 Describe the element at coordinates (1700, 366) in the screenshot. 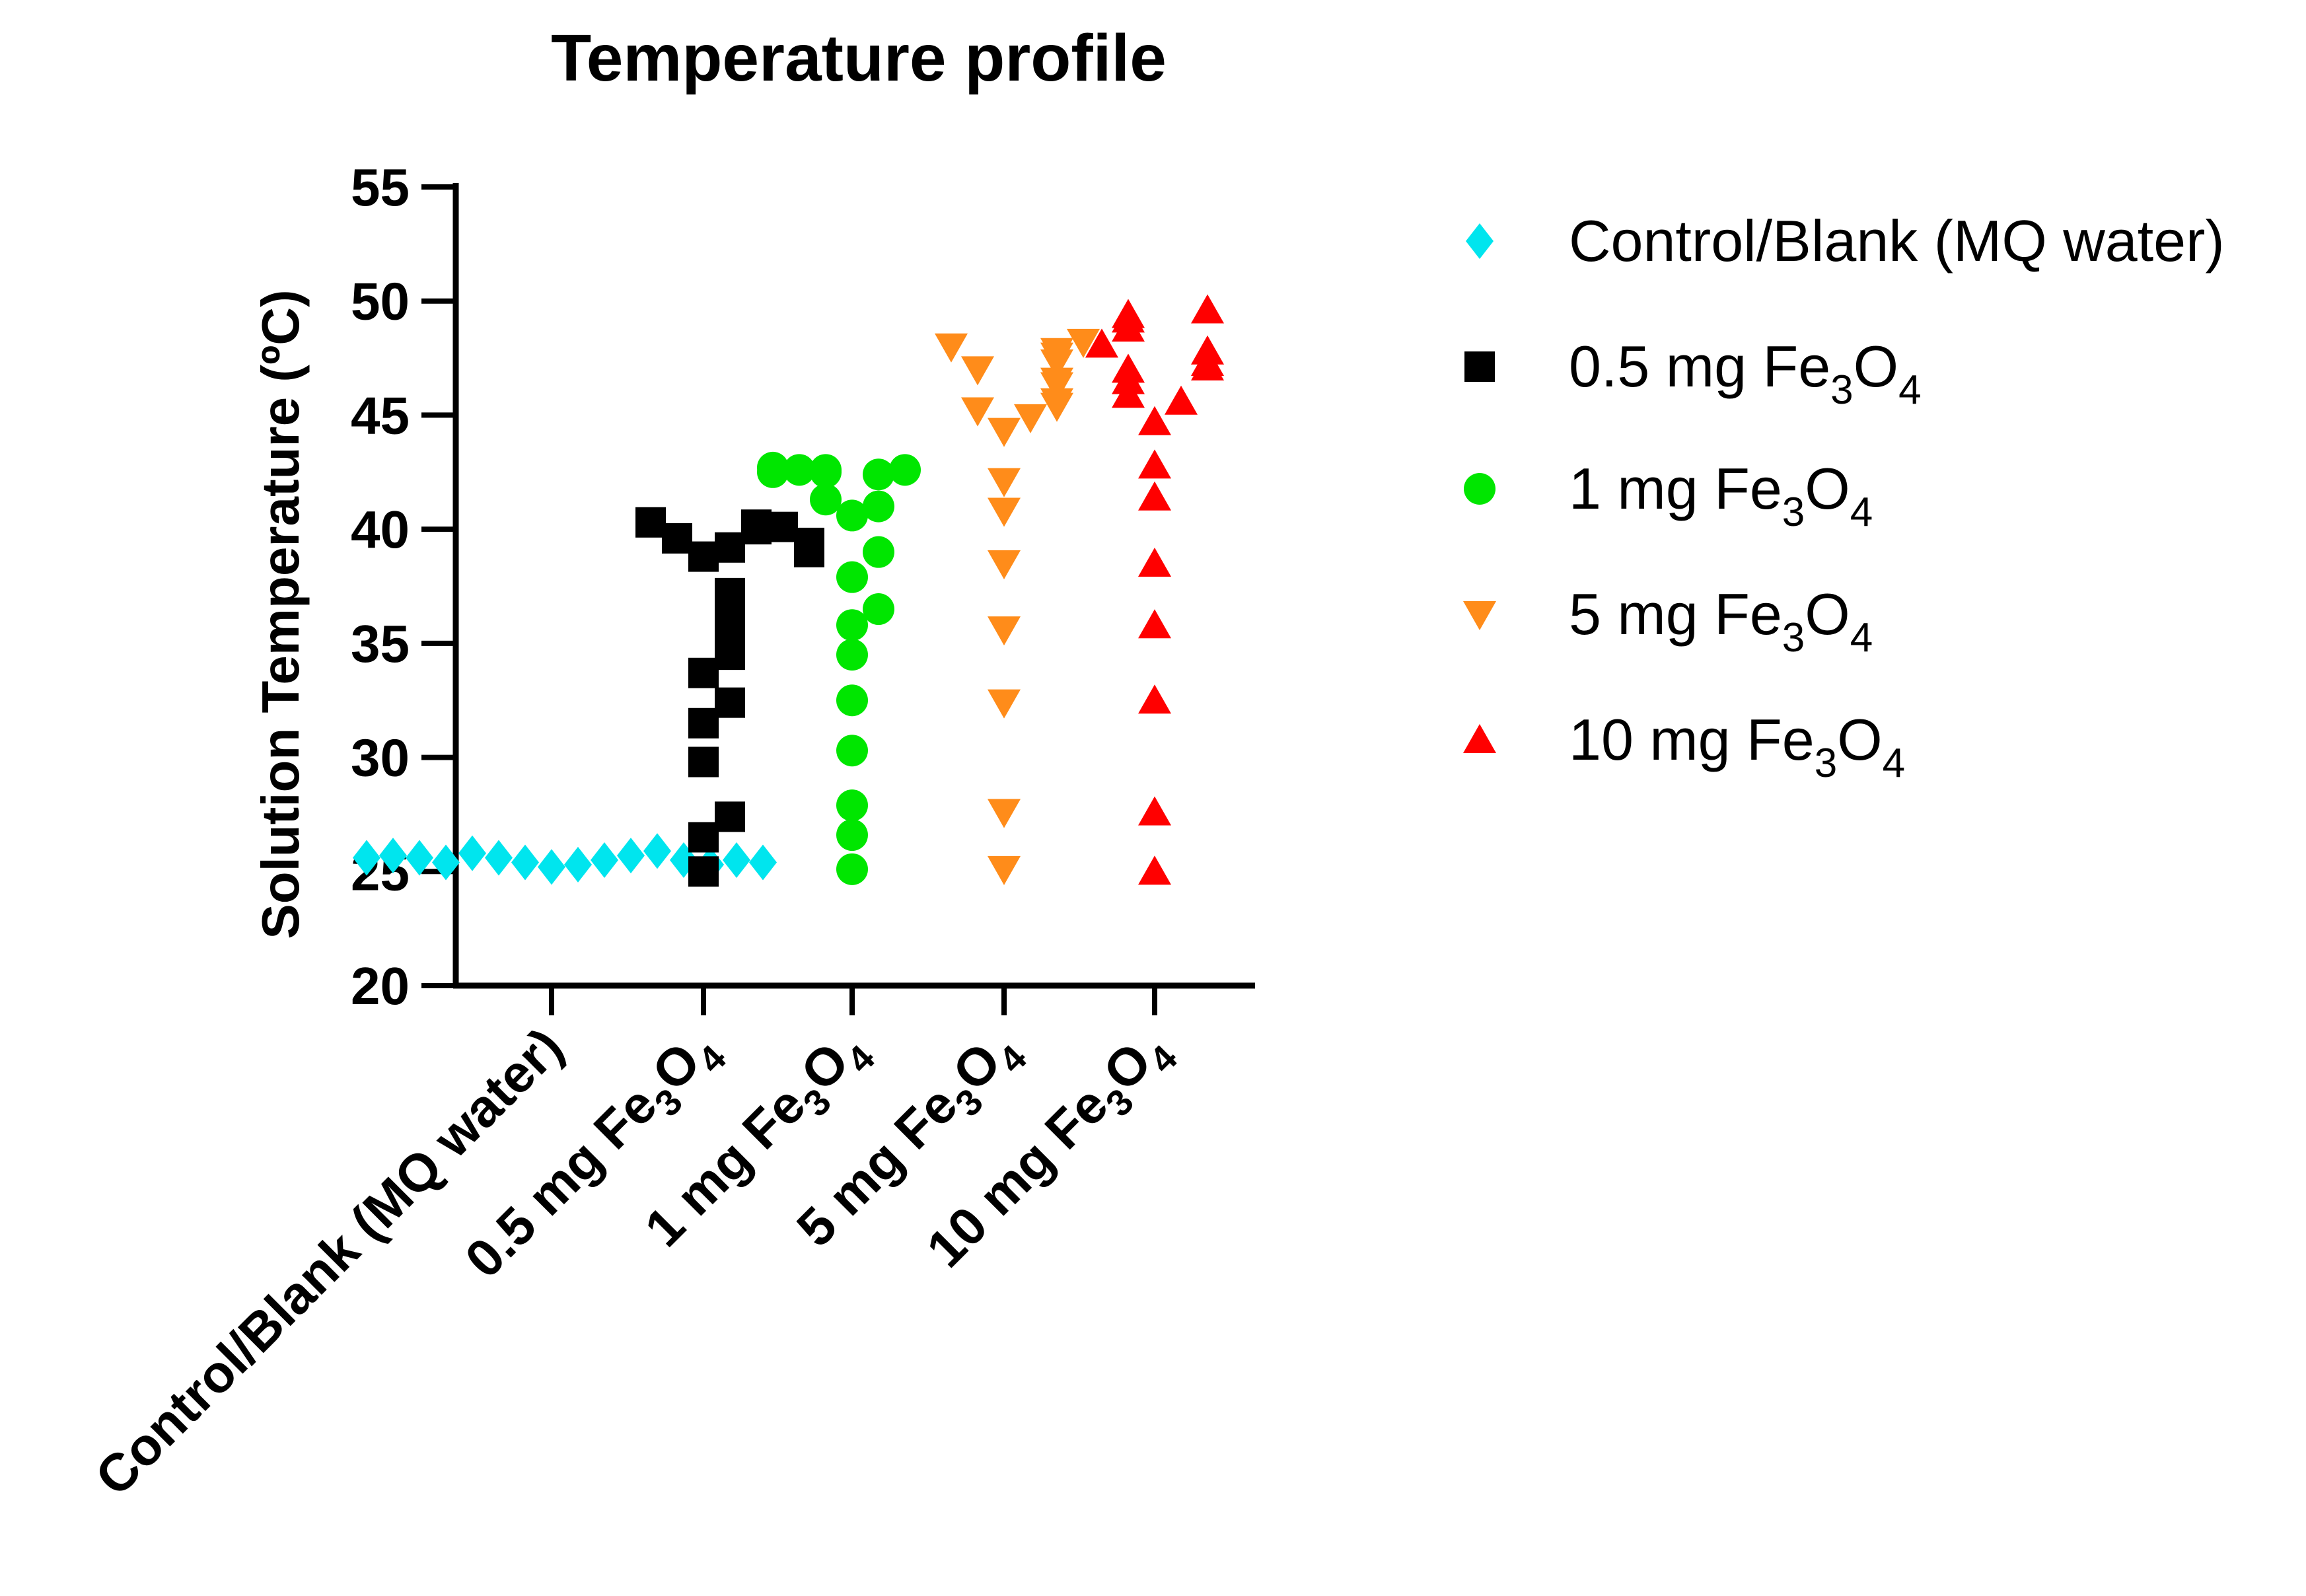

I see `legend-label-part: 0.5 mg Fe` at that location.